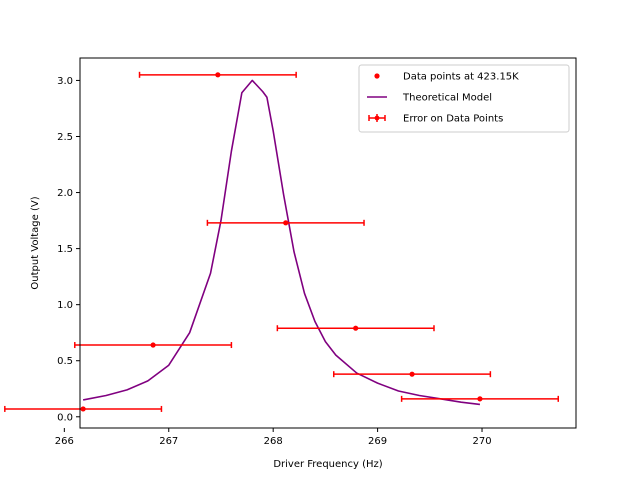  What do you see at coordinates (327, 464) in the screenshot?
I see `x-axis-label: Driver Frequency (Hz)` at bounding box center [327, 464].